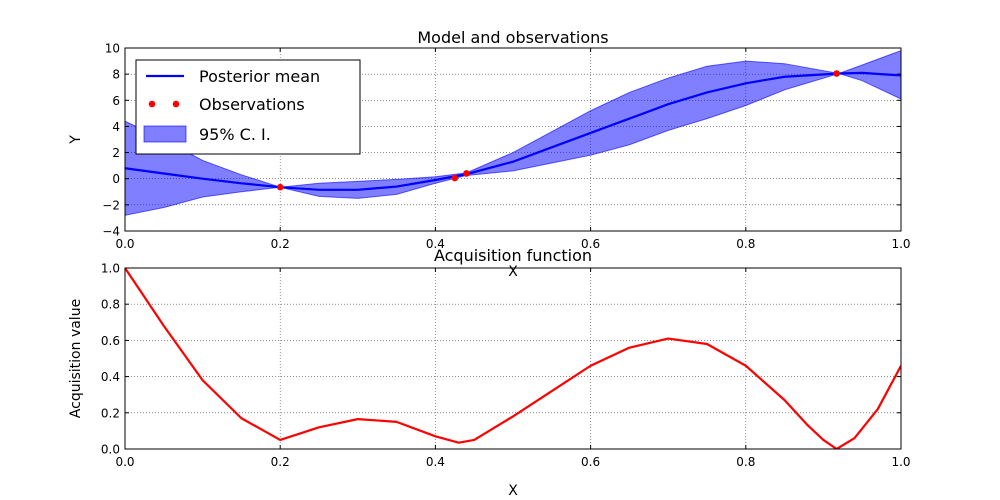  I want to click on y-tick-label: −4, so click(111, 232).